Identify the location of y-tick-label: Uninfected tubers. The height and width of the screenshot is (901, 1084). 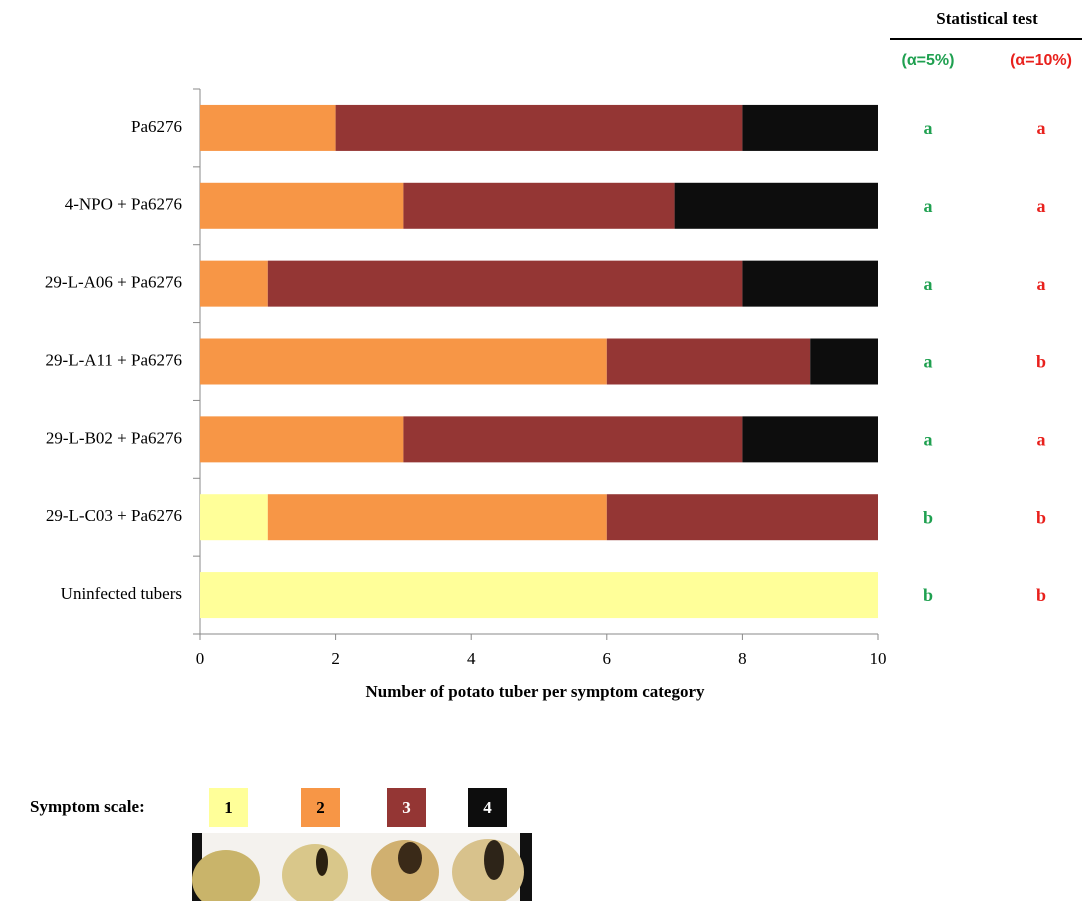
(121, 593).